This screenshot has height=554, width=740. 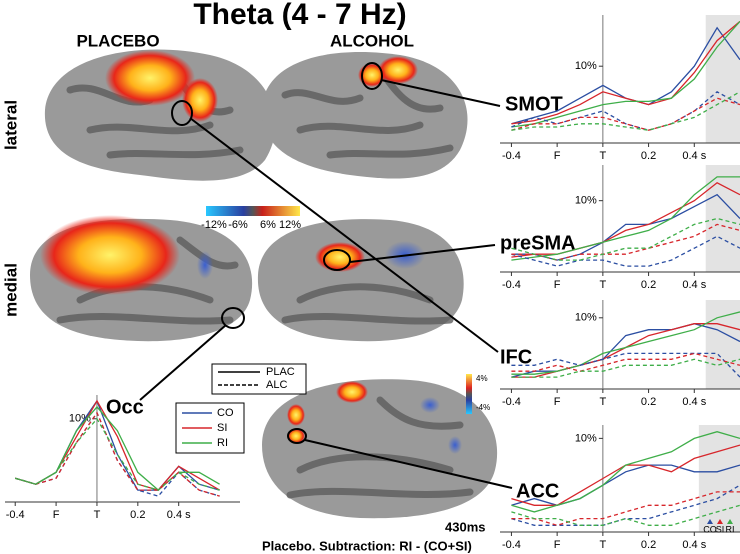 What do you see at coordinates (210, 428) in the screenshot?
I see `legend-colors: CO SI RI` at bounding box center [210, 428].